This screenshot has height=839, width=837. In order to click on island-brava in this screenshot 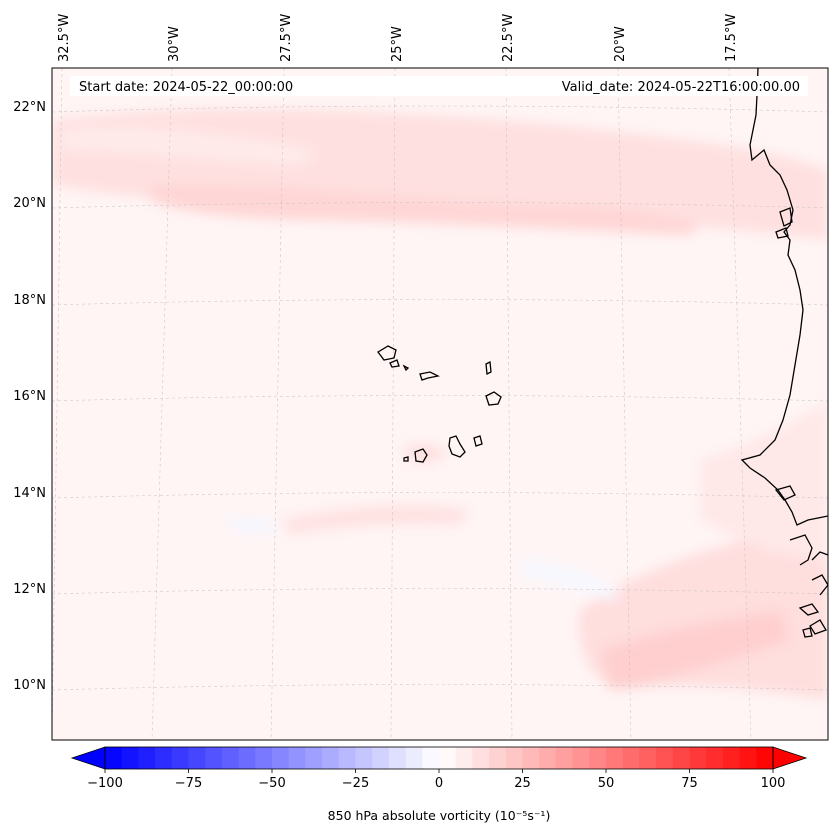, I will do `click(406, 459)`.